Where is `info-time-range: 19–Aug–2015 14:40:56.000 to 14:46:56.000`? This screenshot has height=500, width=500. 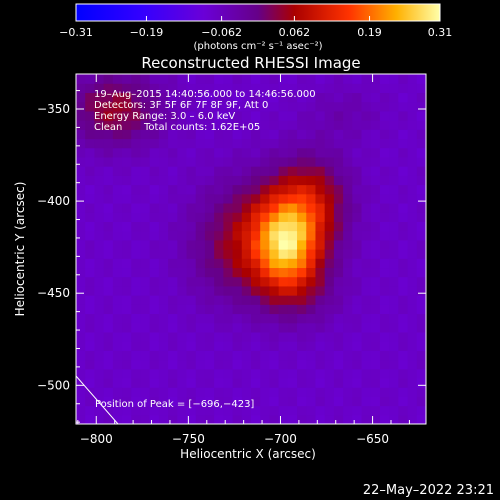 info-time-range: 19–Aug–2015 14:40:56.000 to 14:46:56.000 is located at coordinates (205, 94).